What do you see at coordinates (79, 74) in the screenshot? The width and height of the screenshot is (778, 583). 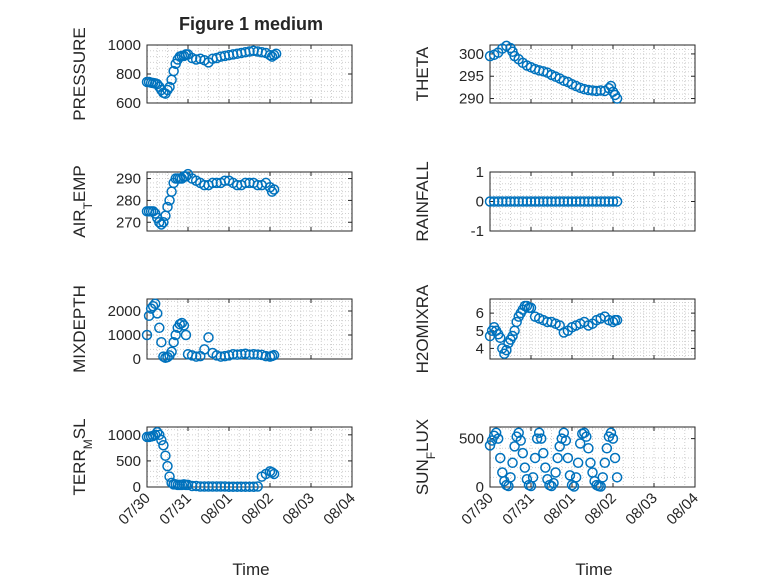 I see `y-axis-label: PRESSURE` at bounding box center [79, 74].